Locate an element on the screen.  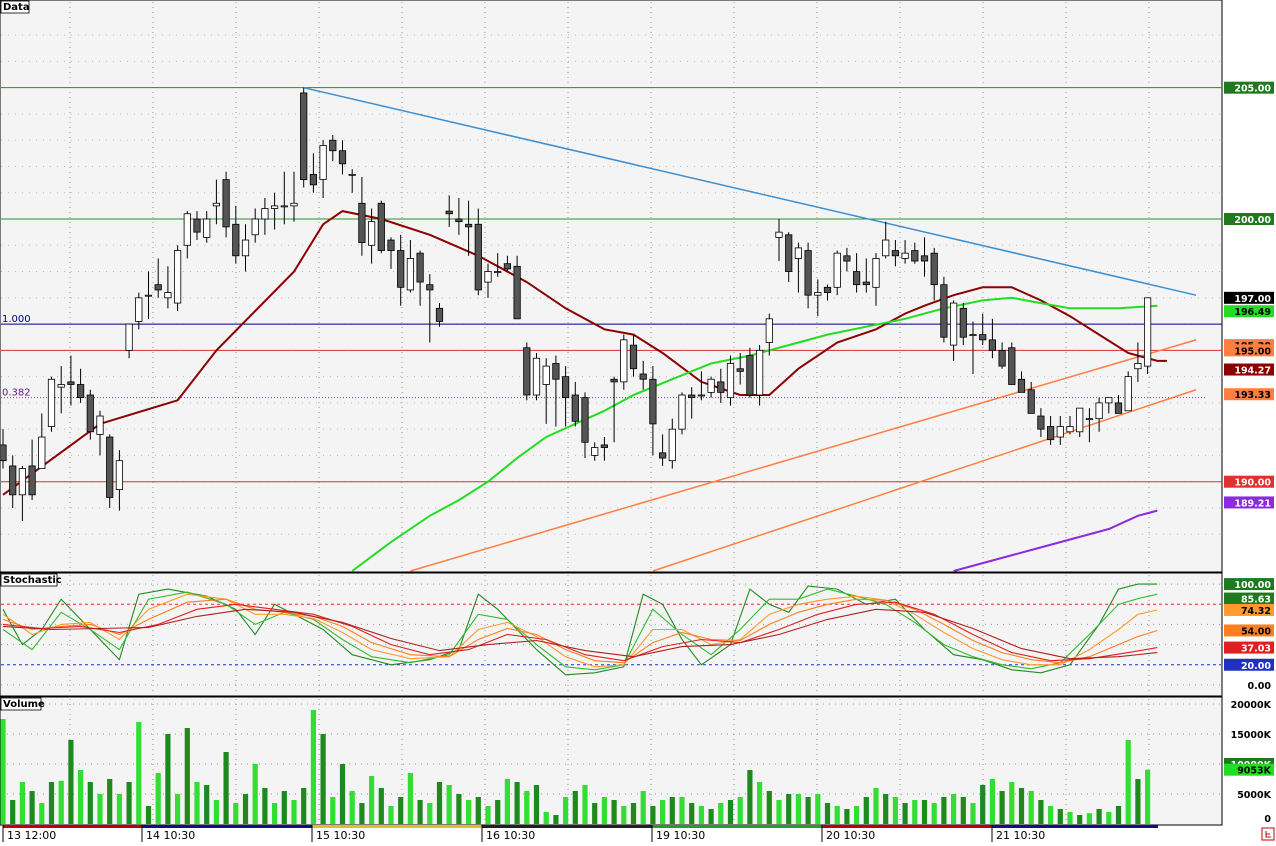
volume-tick-label: 20000K is located at coordinates (1251, 705).